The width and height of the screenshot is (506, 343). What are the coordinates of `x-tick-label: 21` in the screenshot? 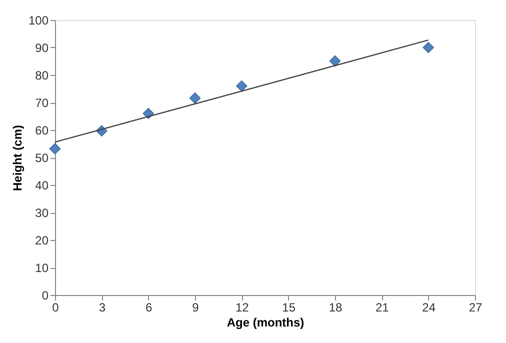 It's located at (382, 307).